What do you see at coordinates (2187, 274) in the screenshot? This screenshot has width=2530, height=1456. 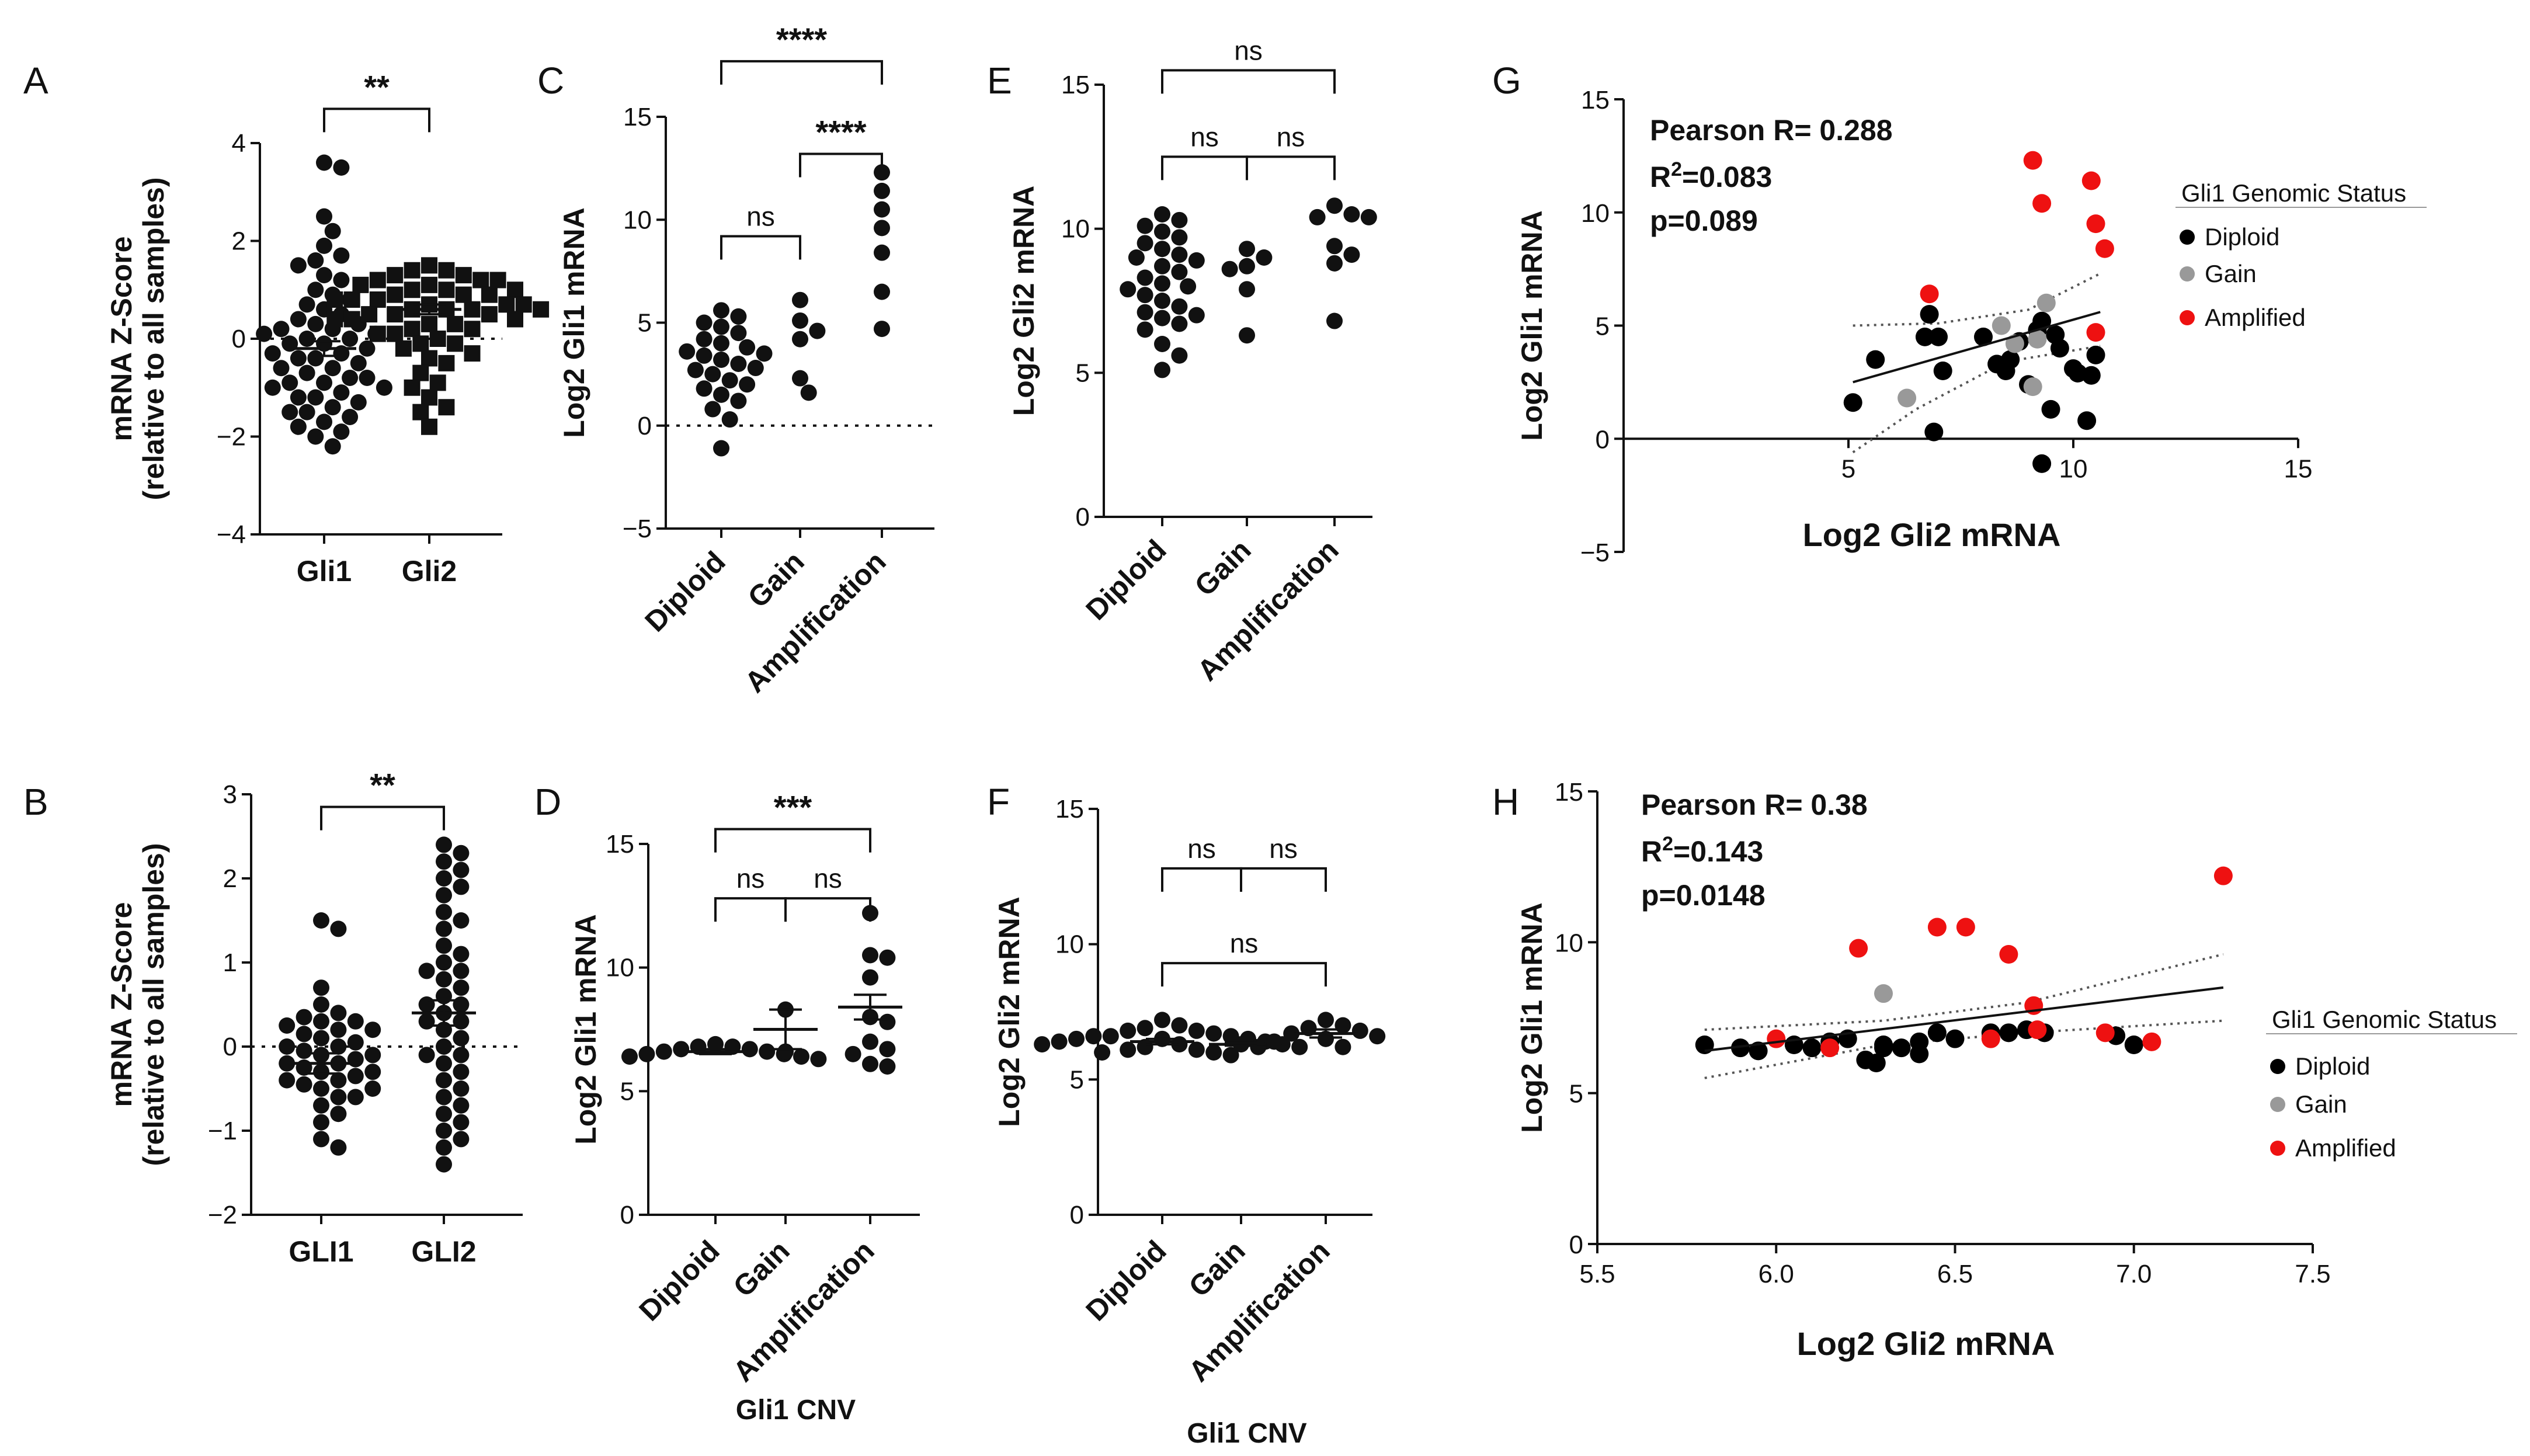 I see `legend-swatch-gain` at bounding box center [2187, 274].